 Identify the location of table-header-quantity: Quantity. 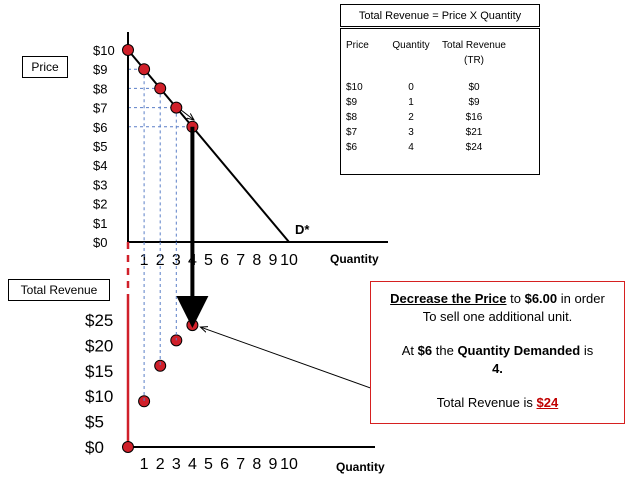
(411, 45).